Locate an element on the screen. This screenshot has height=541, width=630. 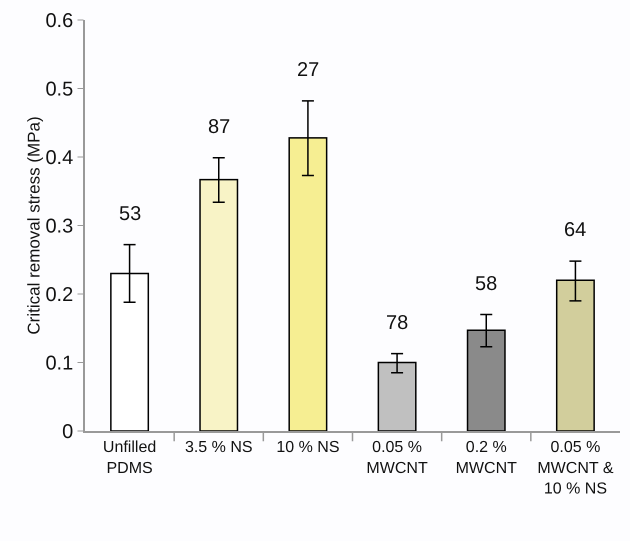
y-tick-label: 0.2 is located at coordinates (59, 295).